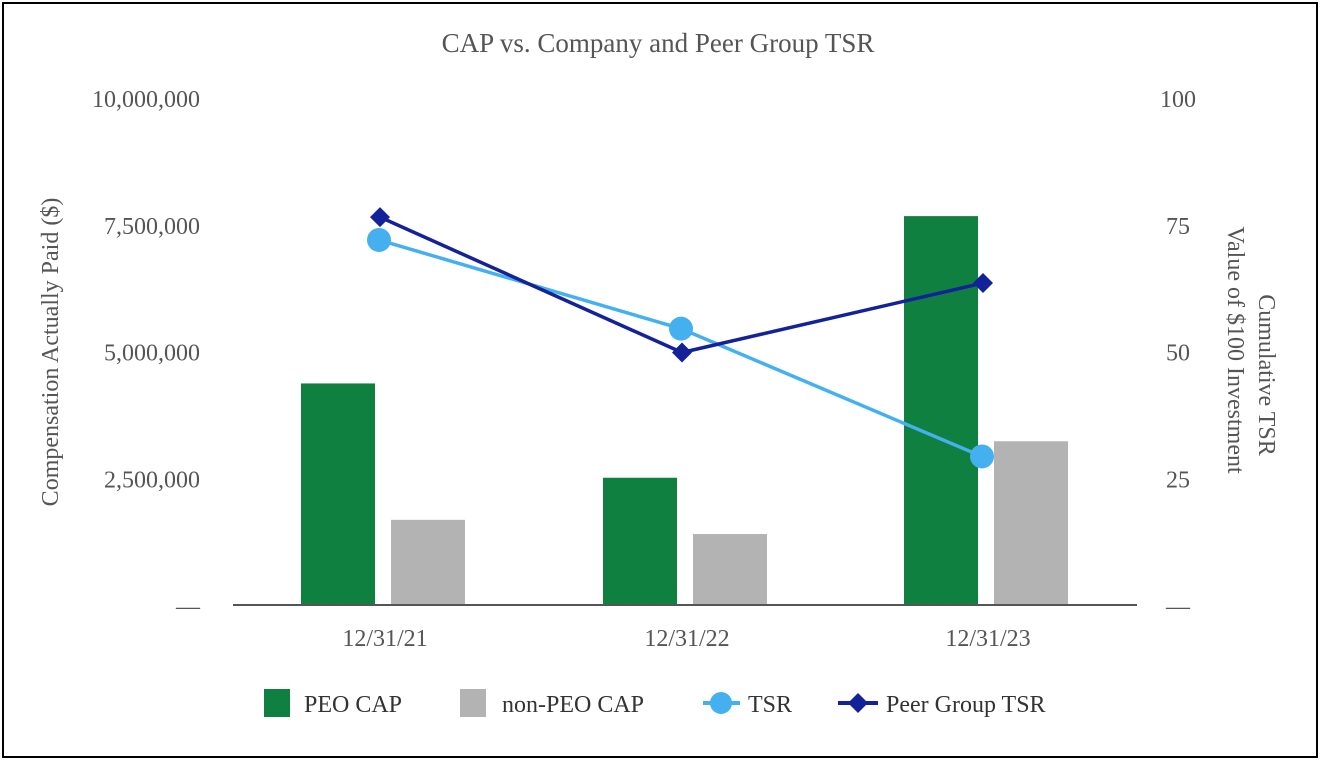  What do you see at coordinates (658, 43) in the screenshot?
I see `chart-title: CAP vs. Company and Peer Group TSR` at bounding box center [658, 43].